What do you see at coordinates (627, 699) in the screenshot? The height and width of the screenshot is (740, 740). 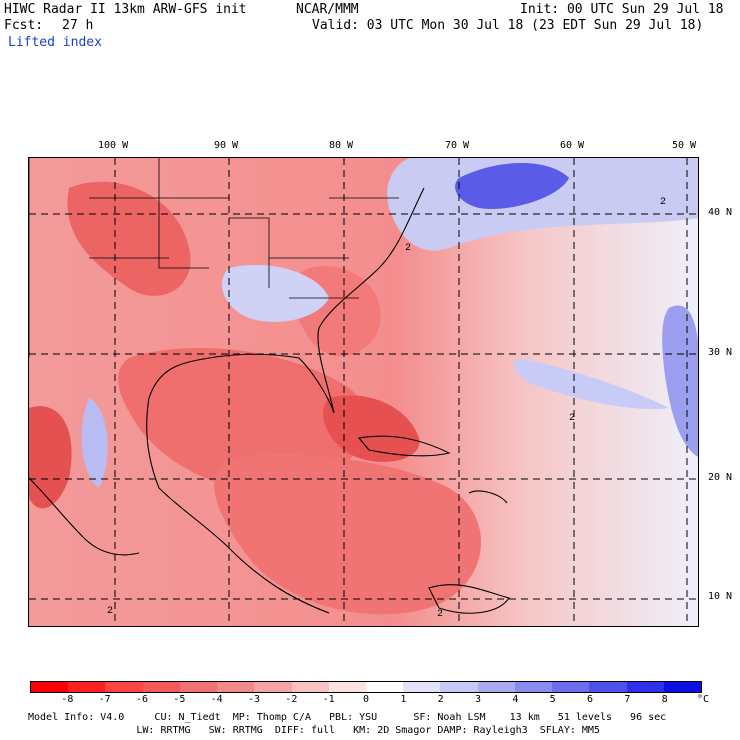 I see `colorbar-tick-label: 7` at bounding box center [627, 699].